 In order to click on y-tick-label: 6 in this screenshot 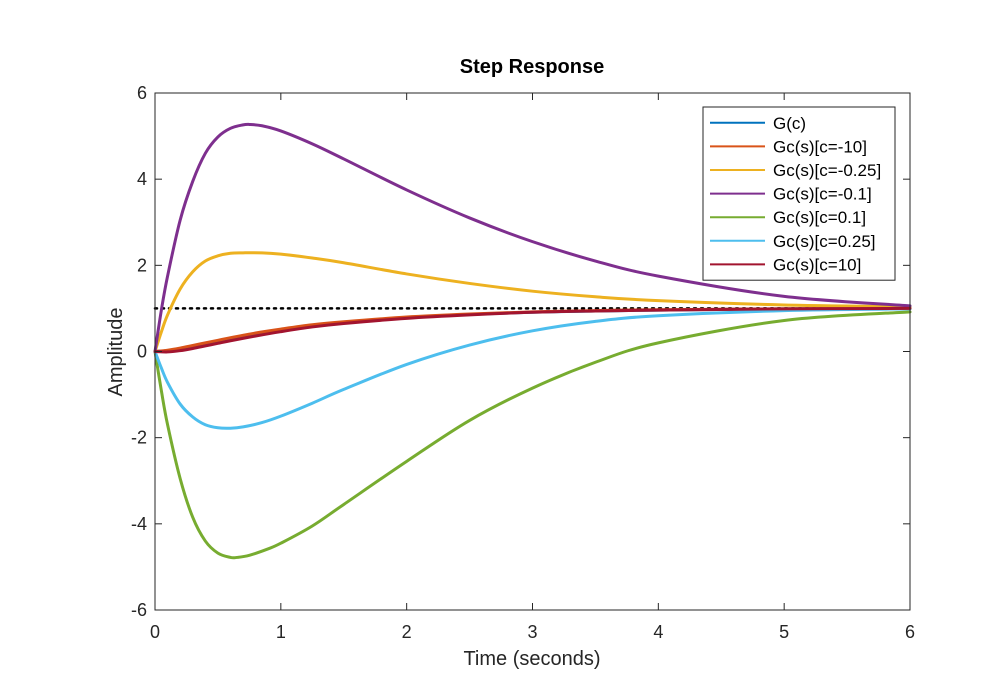, I will do `click(142, 93)`.